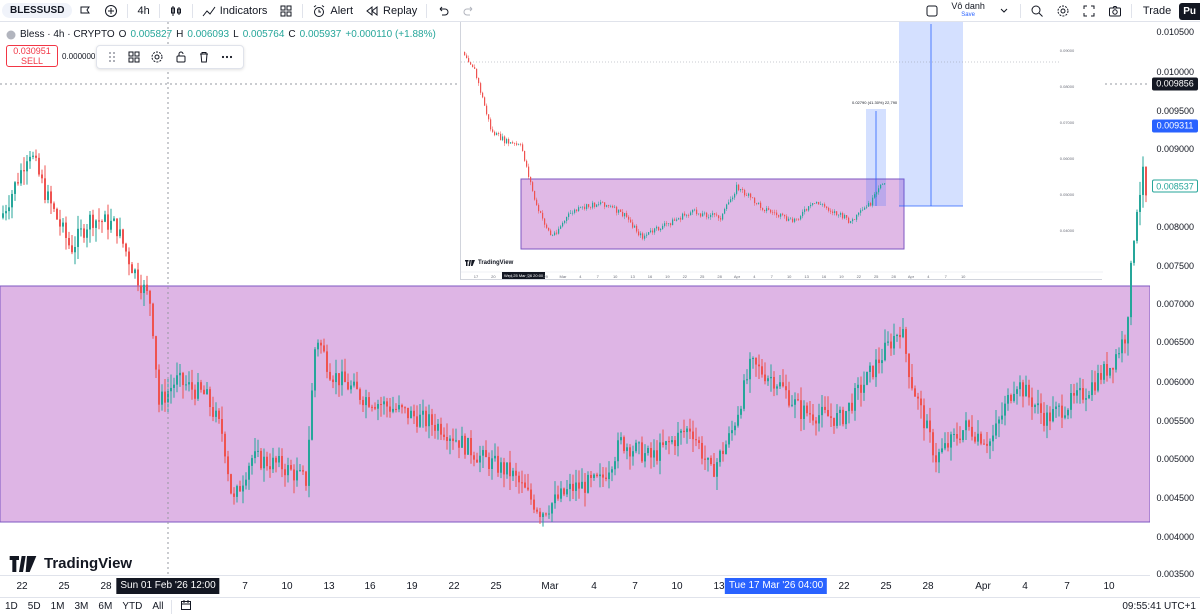  Describe the element at coordinates (186, 606) in the screenshot. I see `date-range-icon` at that location.